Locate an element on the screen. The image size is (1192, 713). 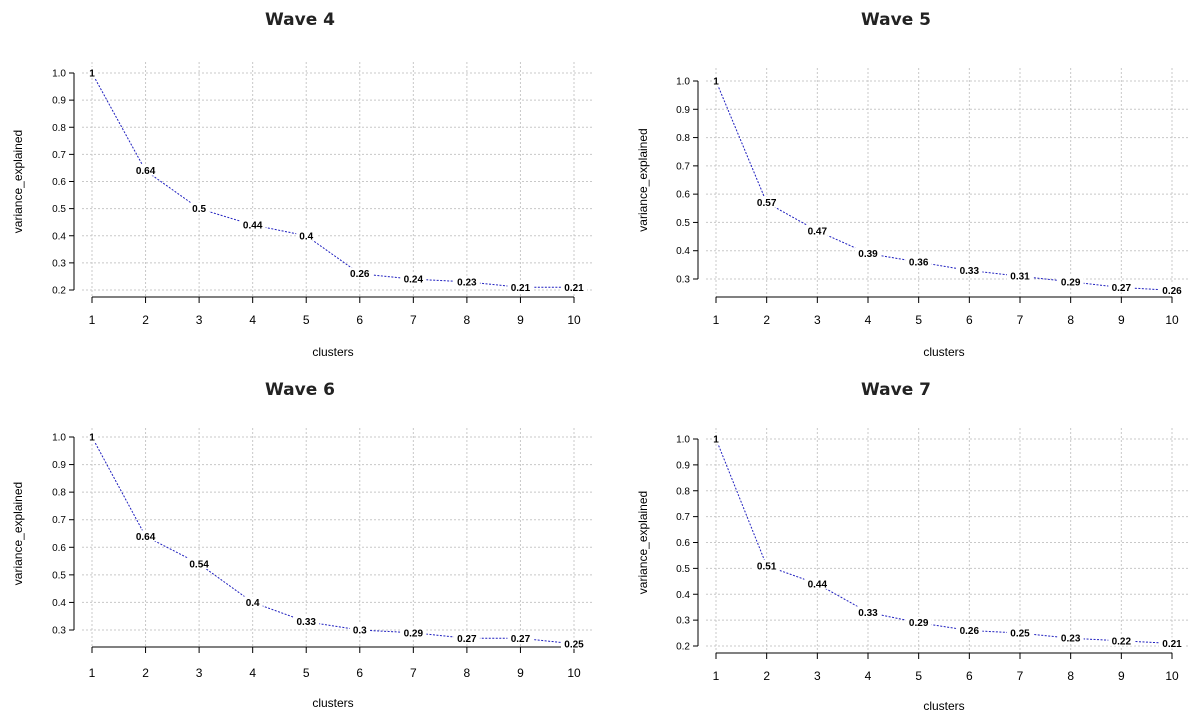
data-label: 0.39 is located at coordinates (868, 254).